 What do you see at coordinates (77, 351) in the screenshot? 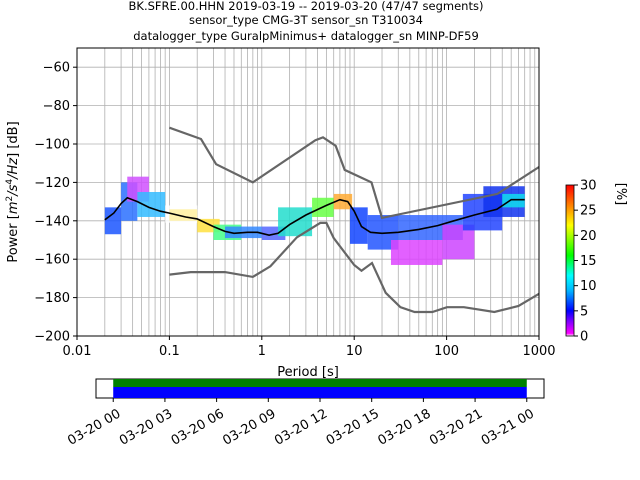
I see `x-tick-label: 0.01` at bounding box center [77, 351].